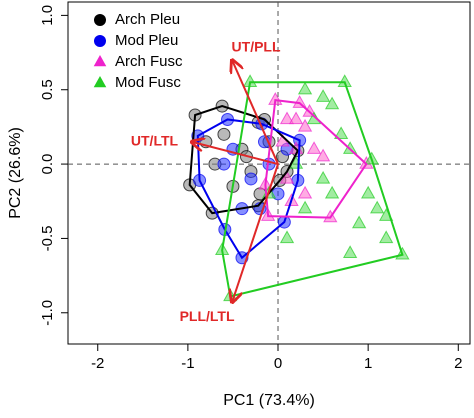 This screenshot has height=418, width=474. I want to click on y-tick-label: -0.5, so click(47, 238).